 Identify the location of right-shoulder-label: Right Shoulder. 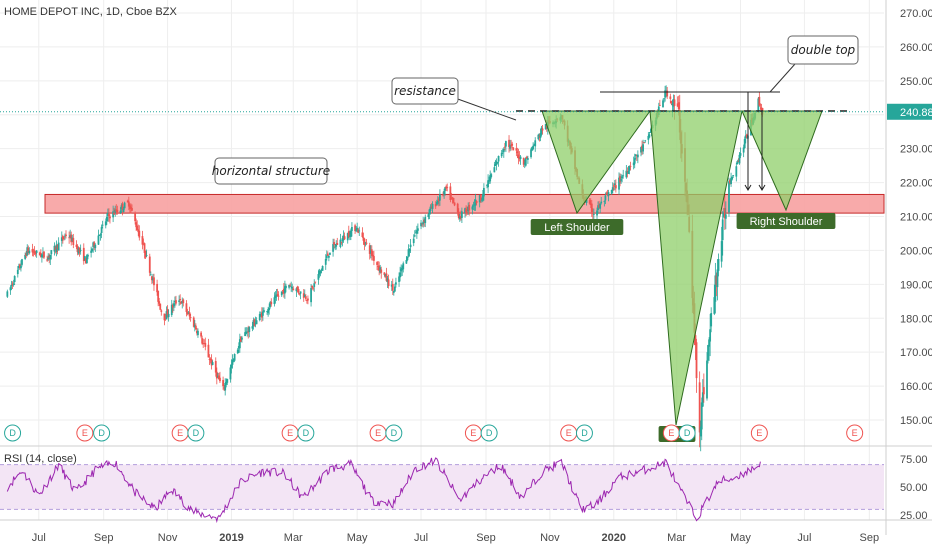
(786, 221).